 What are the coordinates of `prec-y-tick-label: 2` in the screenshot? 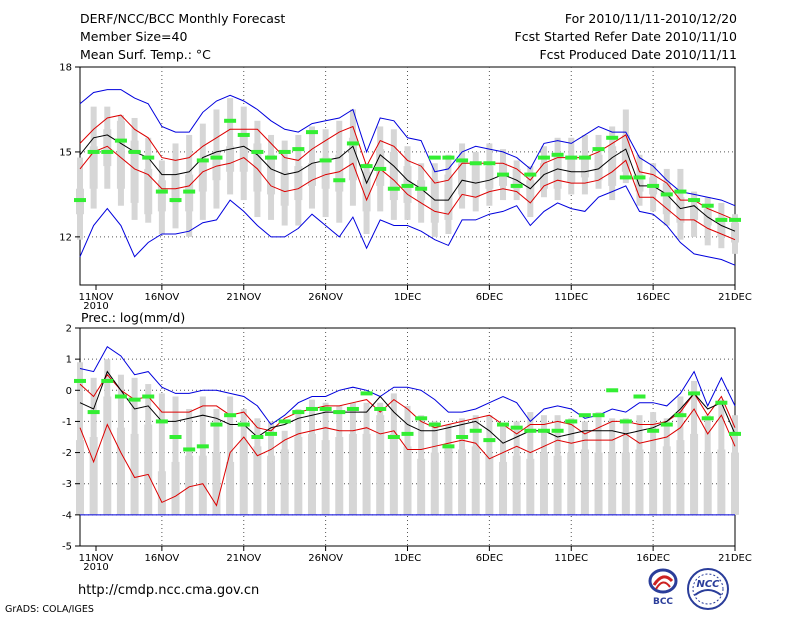 It's located at (69, 329).